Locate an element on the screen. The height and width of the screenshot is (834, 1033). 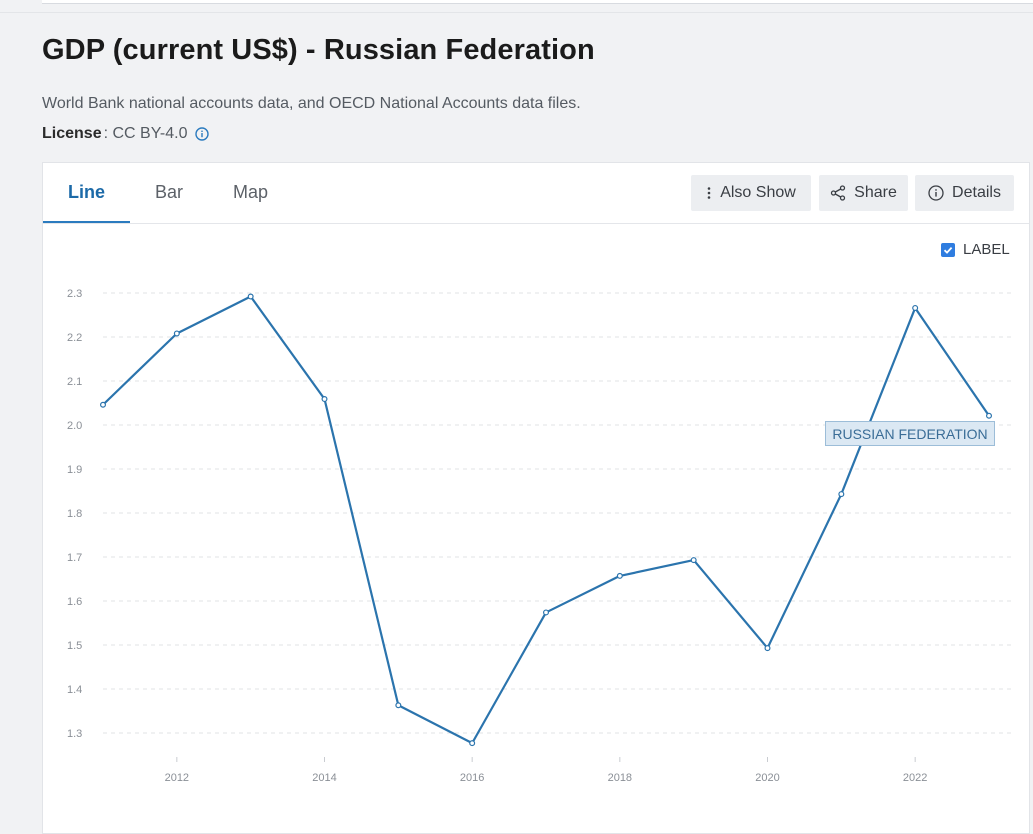
y-tick-label: 1.8 is located at coordinates (74, 514).